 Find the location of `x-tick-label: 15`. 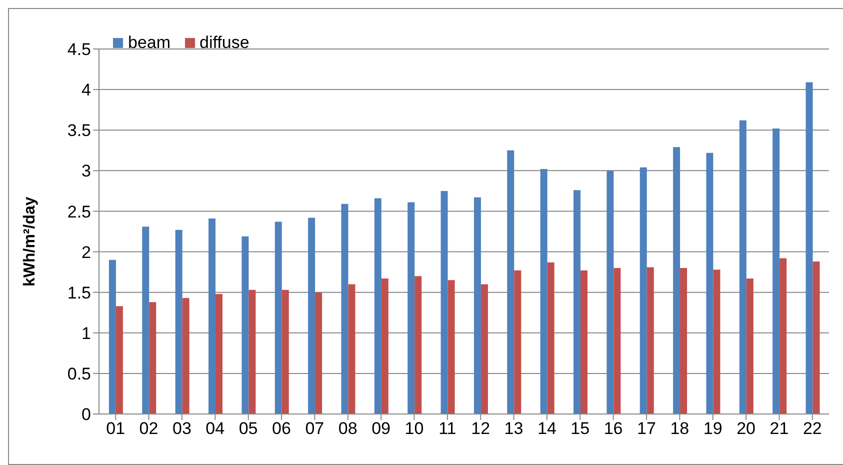

x-tick-label: 15 is located at coordinates (580, 428).